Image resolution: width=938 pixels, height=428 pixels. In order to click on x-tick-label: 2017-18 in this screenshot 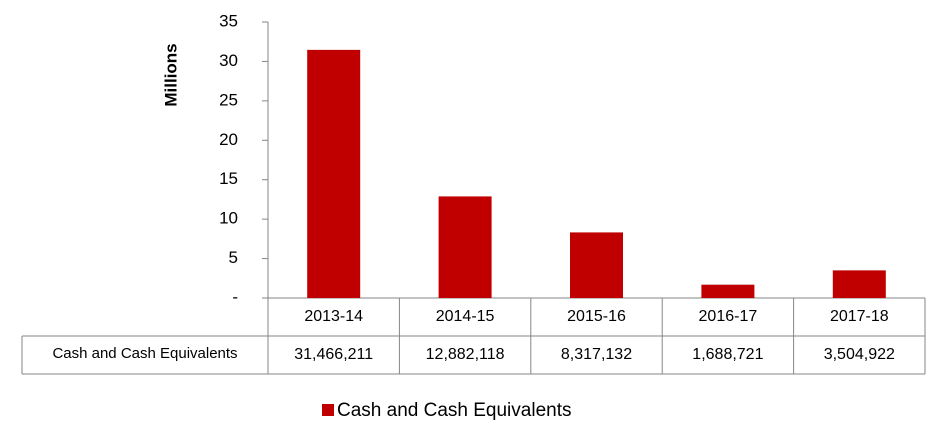, I will do `click(859, 316)`.